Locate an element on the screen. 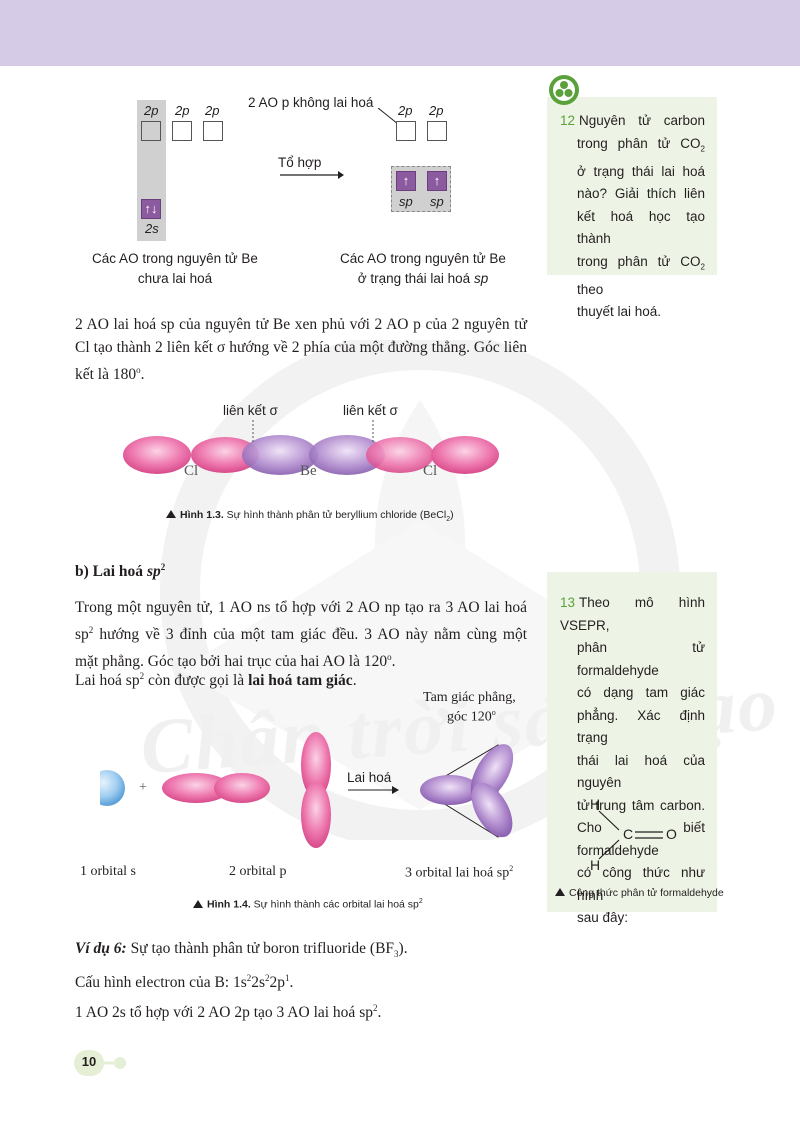 The height and width of the screenshot is (1123, 800). unhybridized-label: 2 AO p không lai hoá is located at coordinates (311, 102).